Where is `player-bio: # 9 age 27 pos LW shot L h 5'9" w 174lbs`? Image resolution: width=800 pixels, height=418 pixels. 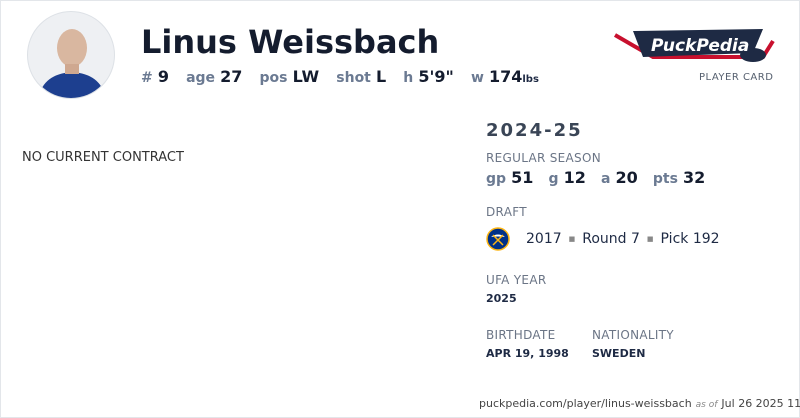 player-bio: # 9 age 27 pos LW shot L h 5'9" w 174lbs is located at coordinates (340, 76).